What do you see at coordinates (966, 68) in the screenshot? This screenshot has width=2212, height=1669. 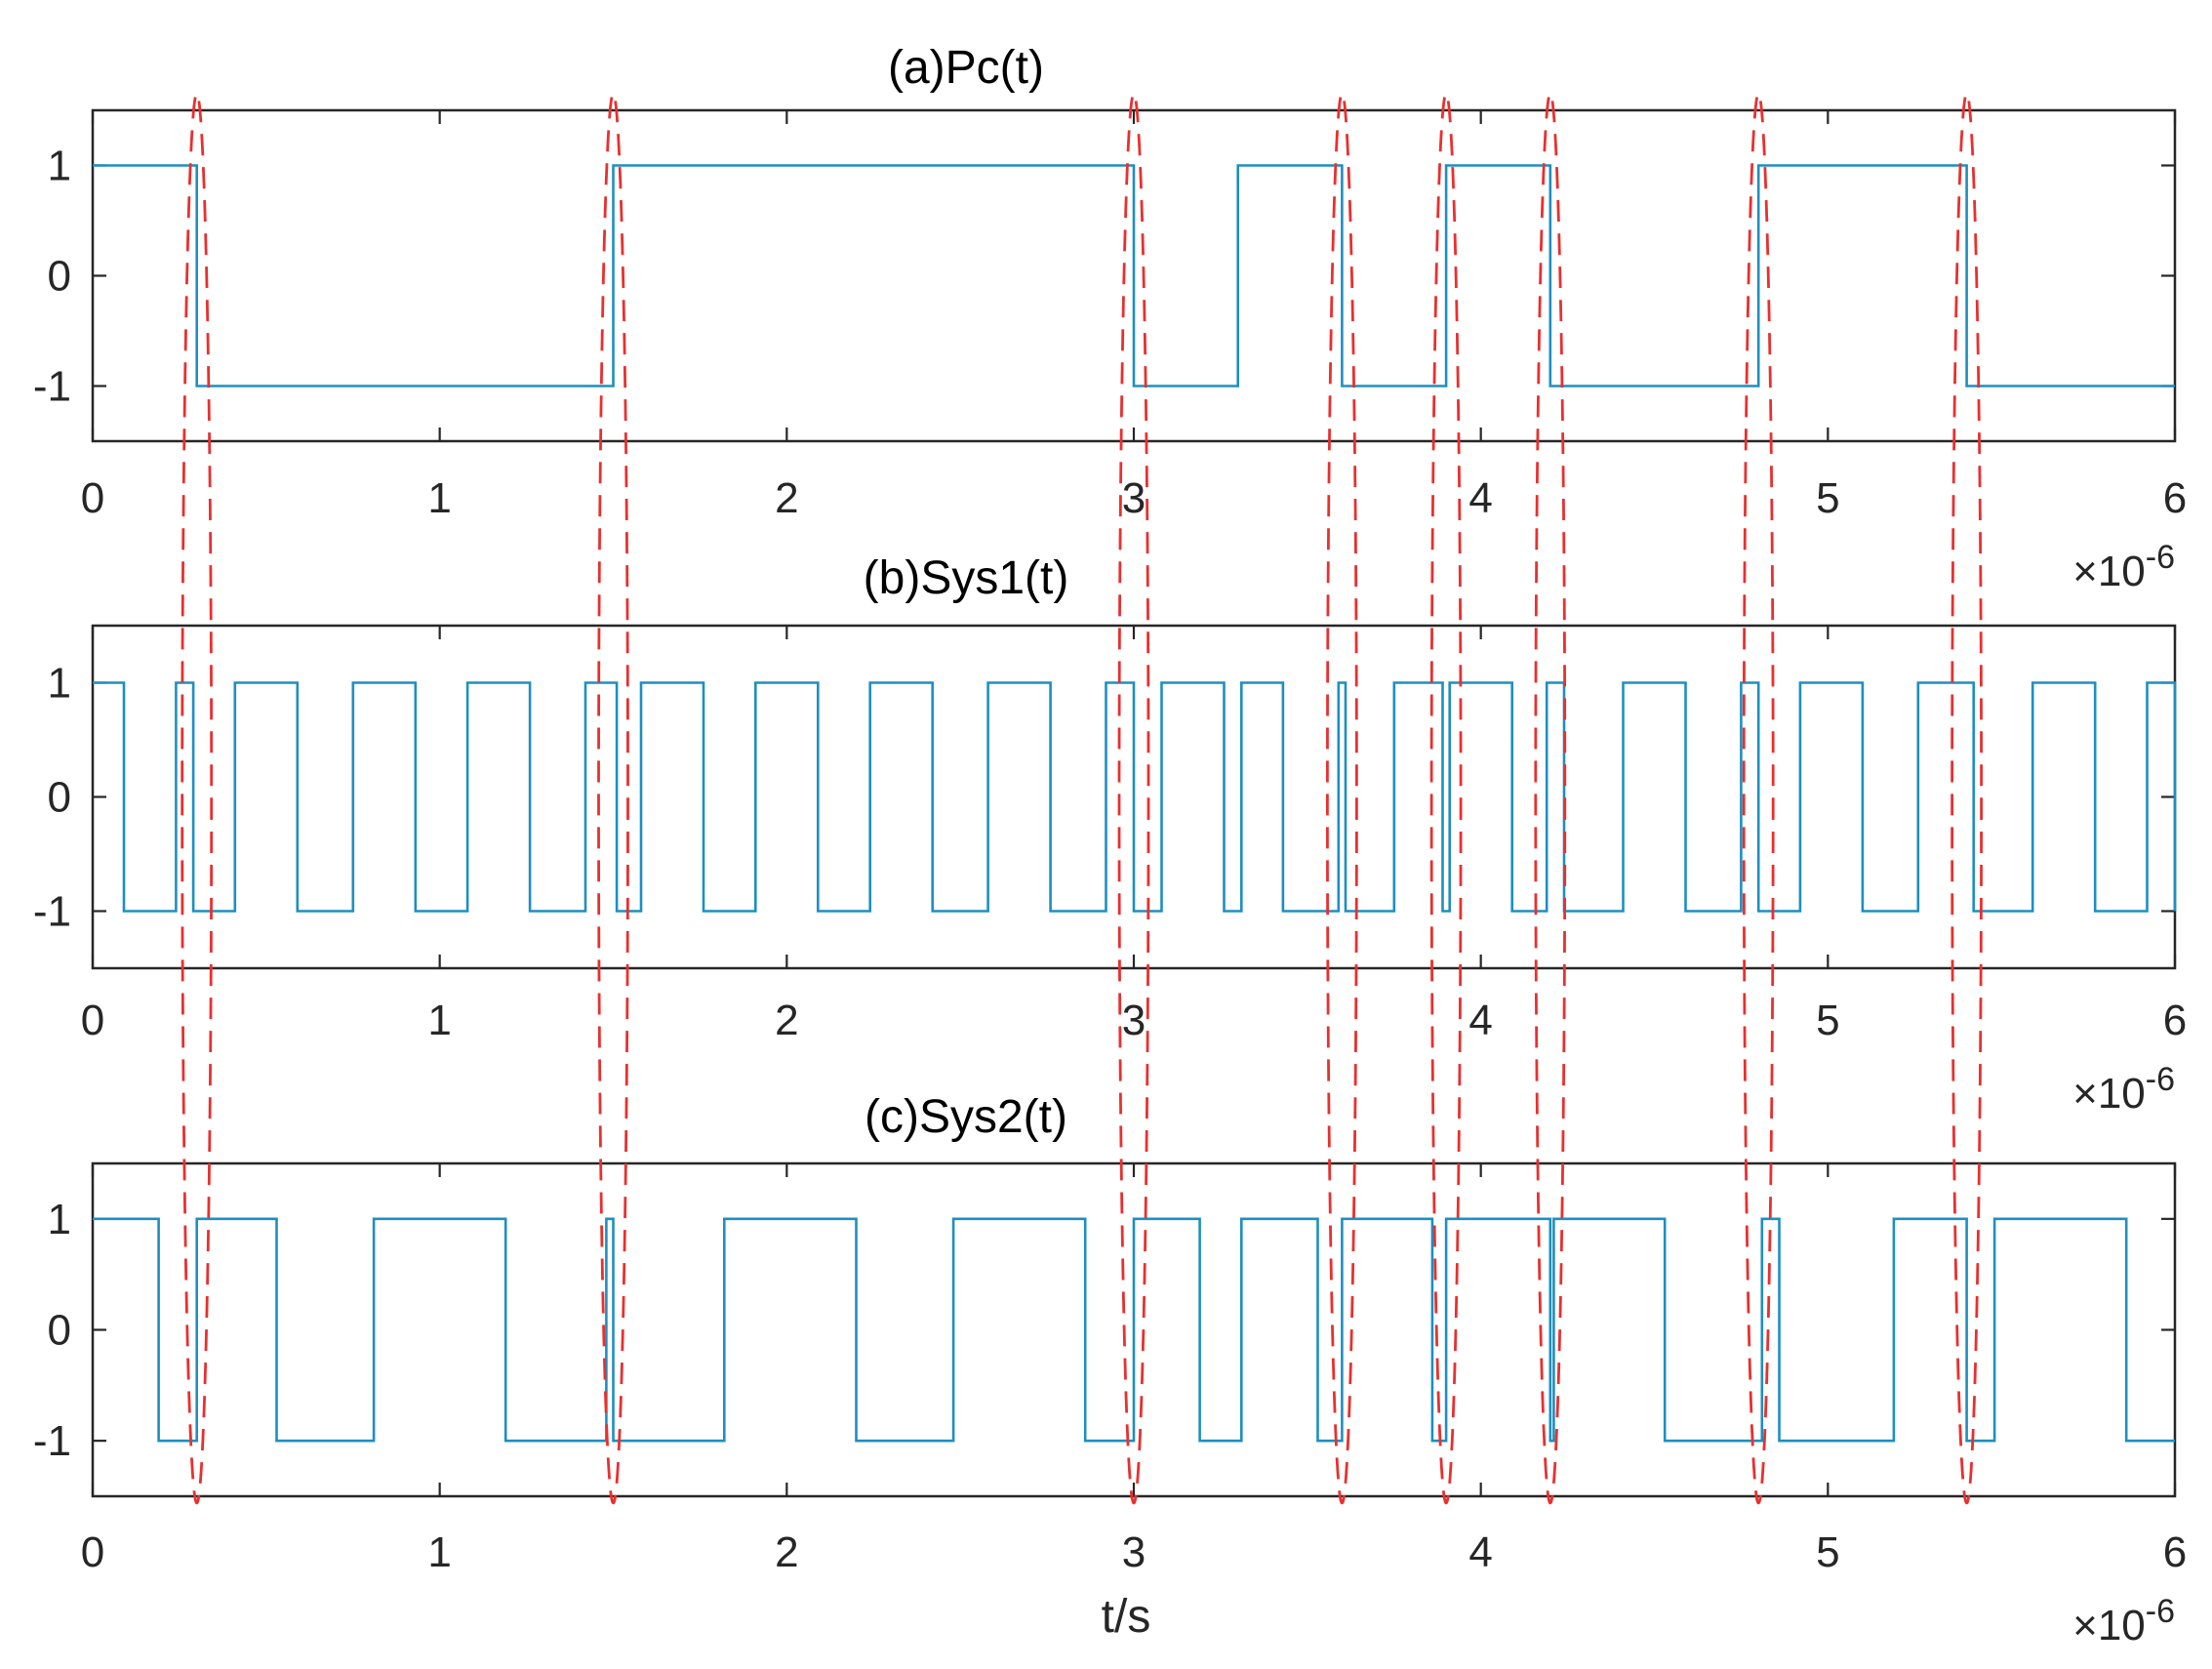 I see `panel-title: (a)Pc(t)` at bounding box center [966, 68].